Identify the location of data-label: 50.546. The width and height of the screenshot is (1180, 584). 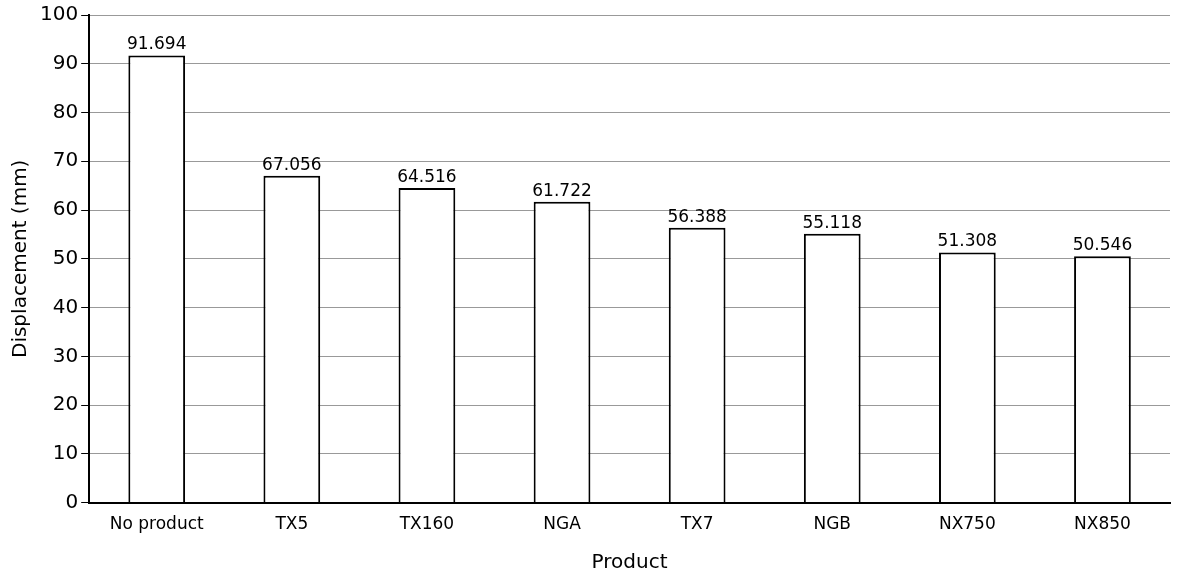
(1102, 244).